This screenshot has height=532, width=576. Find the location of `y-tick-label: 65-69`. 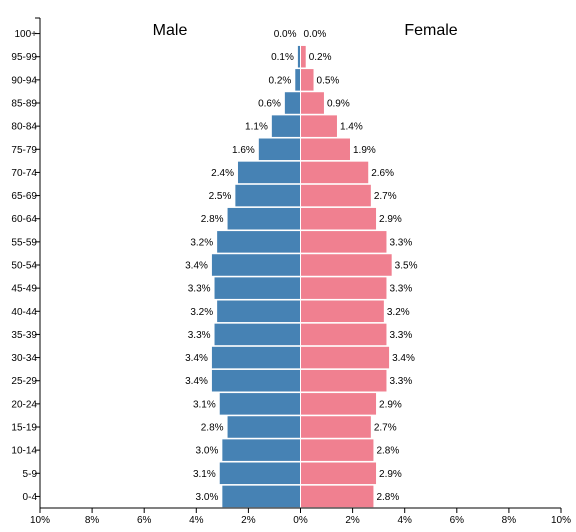

y-tick-label: 65-69 is located at coordinates (24, 196).